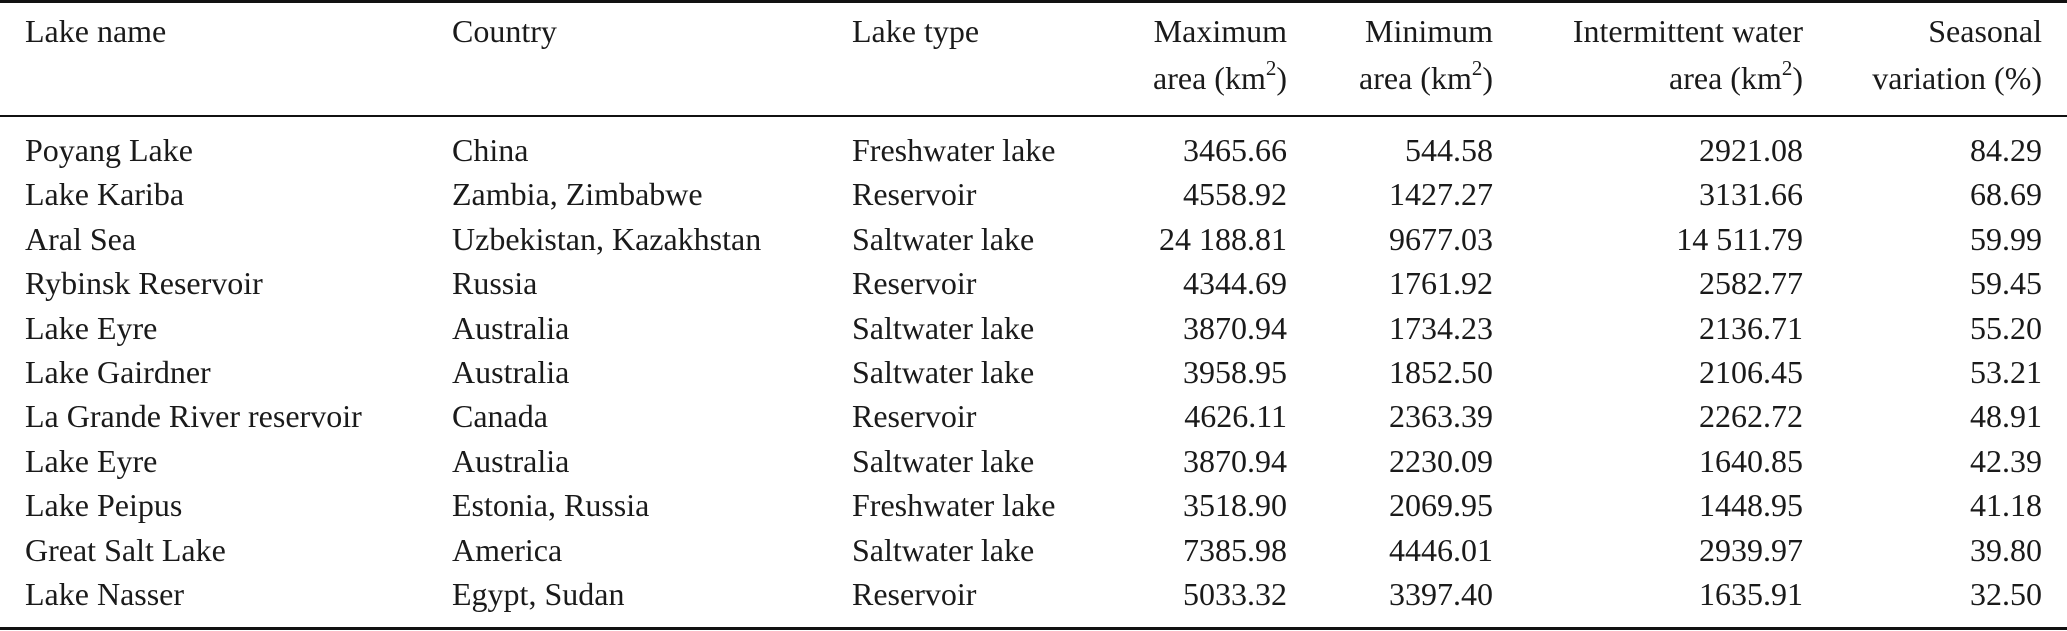 The height and width of the screenshot is (631, 2067). What do you see at coordinates (2006, 283) in the screenshot?
I see `cell-seasonal-variation: 59.45` at bounding box center [2006, 283].